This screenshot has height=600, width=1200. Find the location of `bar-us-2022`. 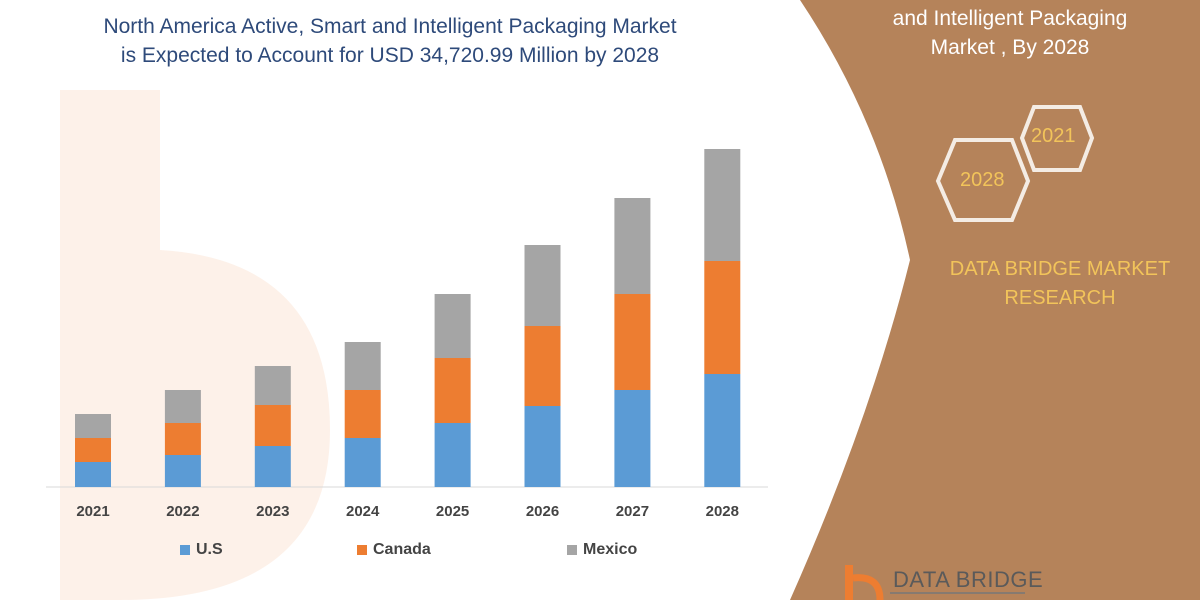

bar-us-2022 is located at coordinates (182, 471).